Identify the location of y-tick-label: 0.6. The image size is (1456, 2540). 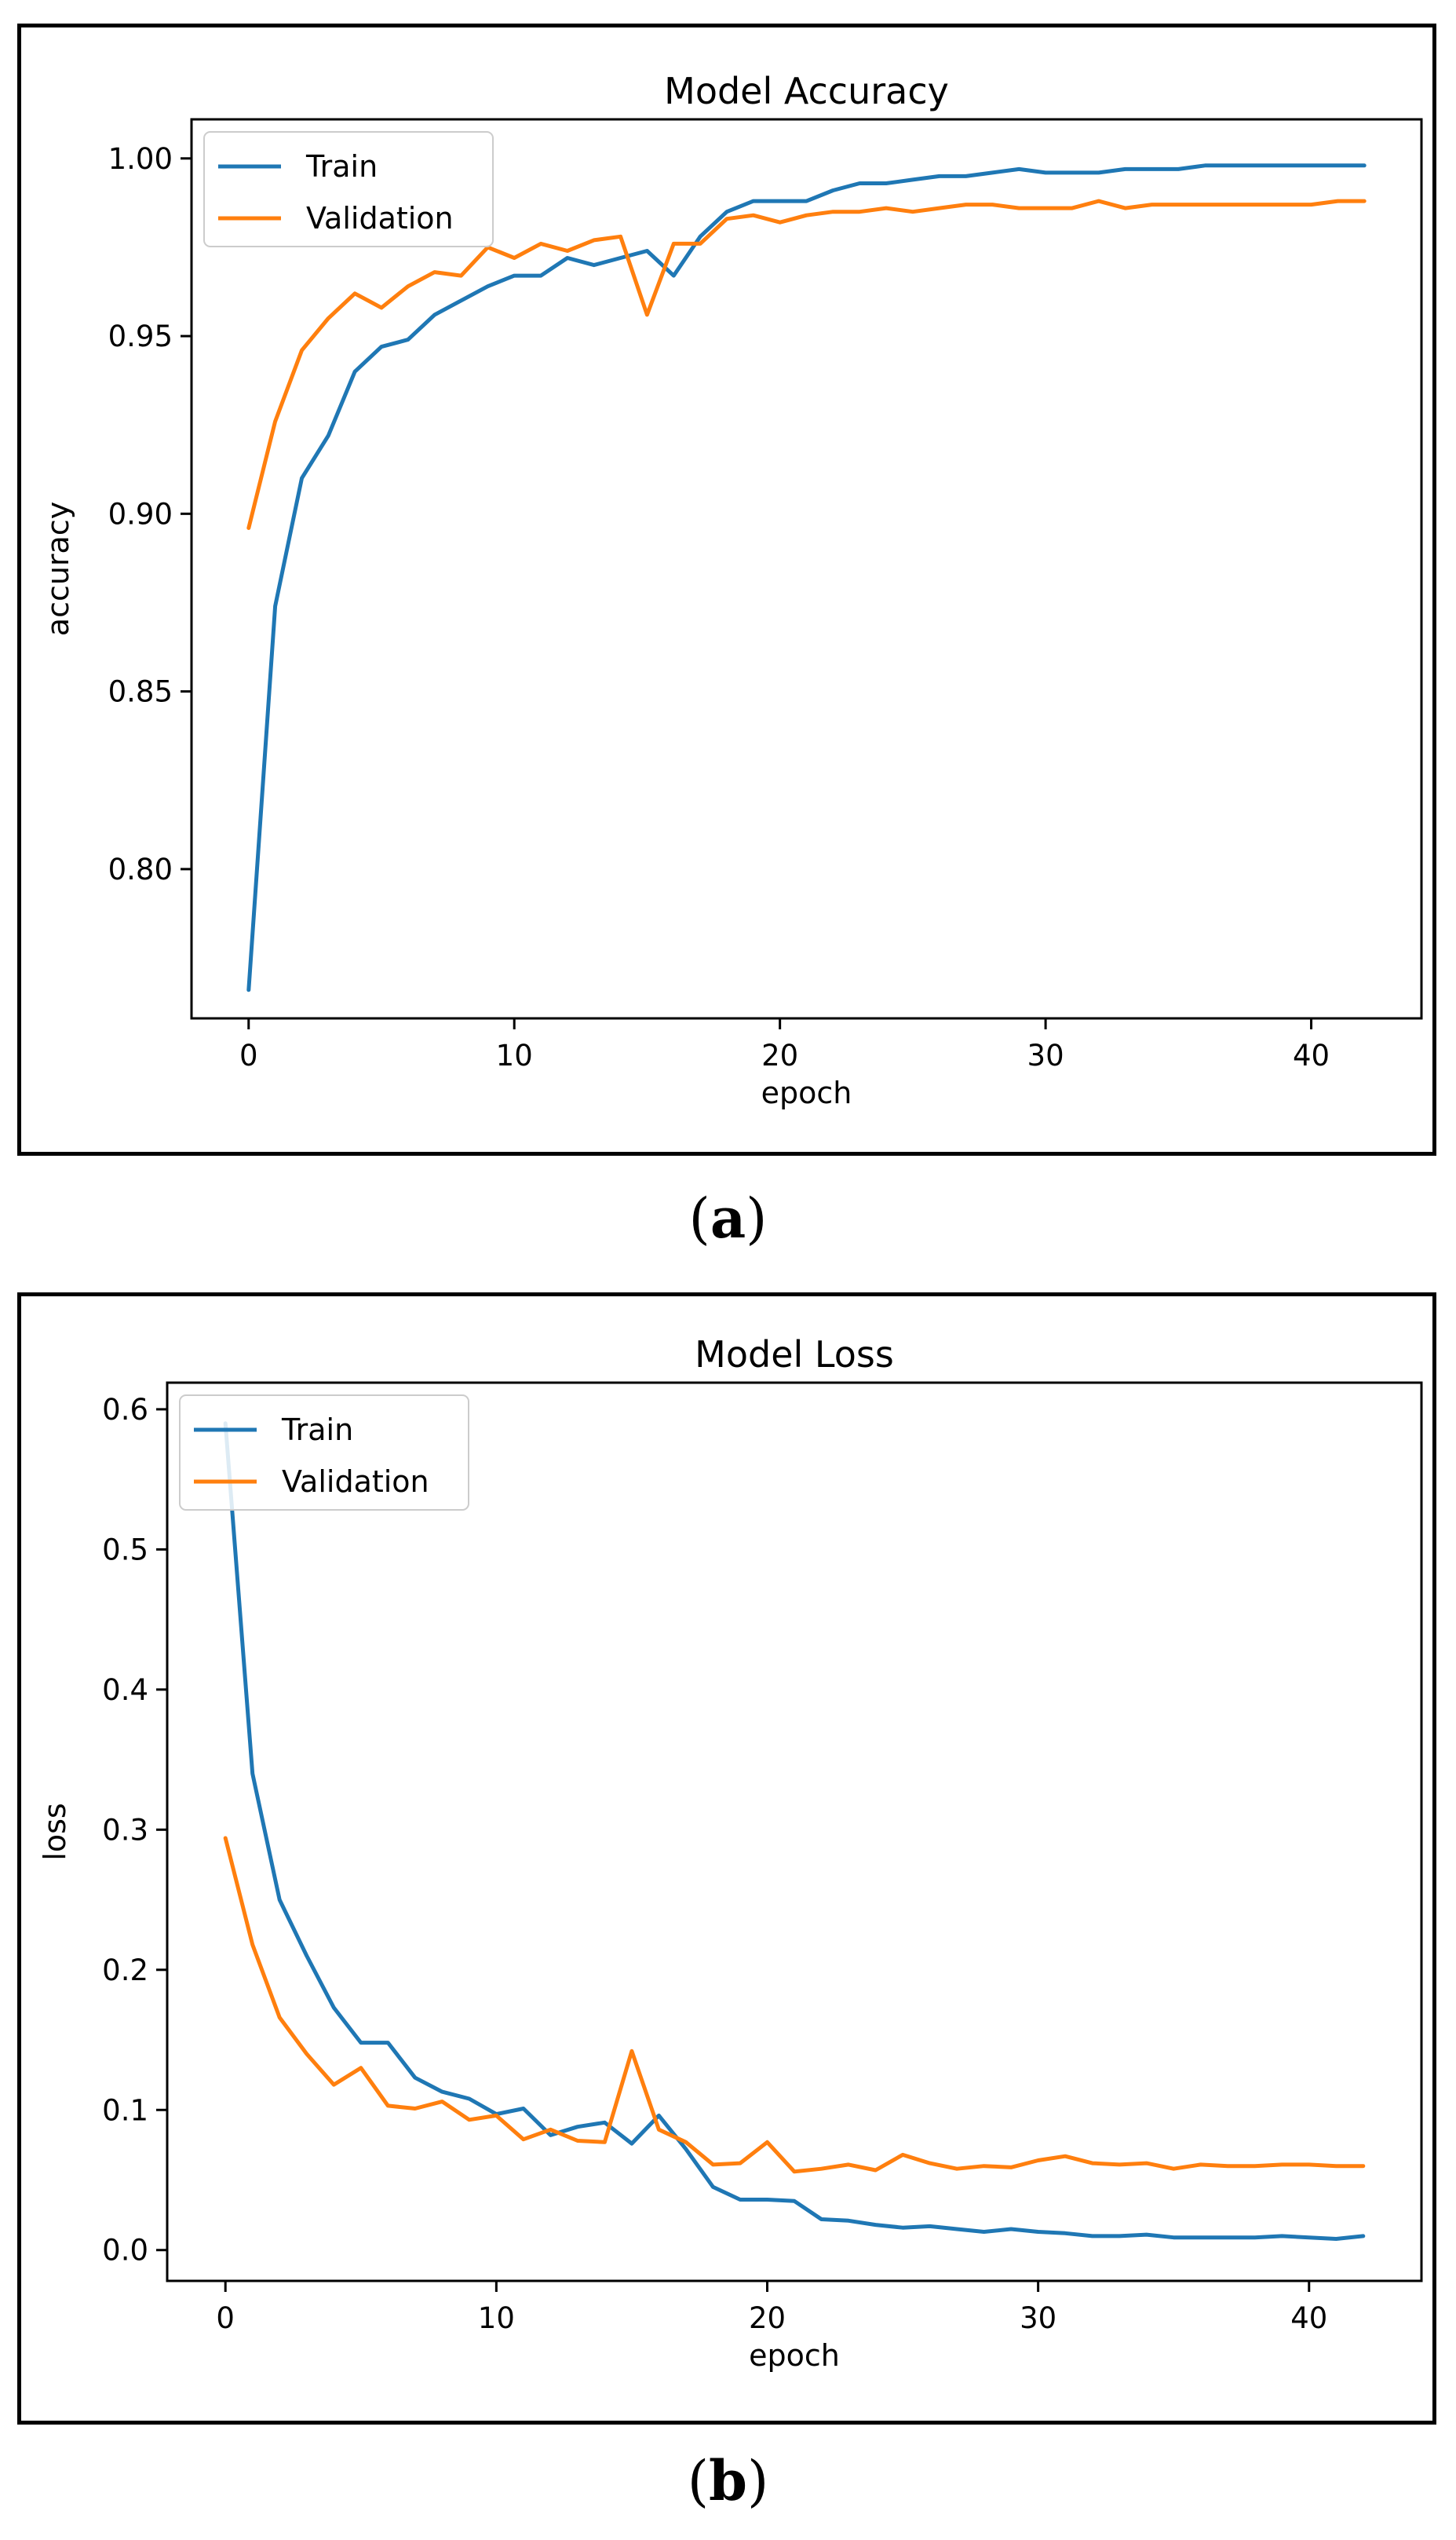
(125, 1410).